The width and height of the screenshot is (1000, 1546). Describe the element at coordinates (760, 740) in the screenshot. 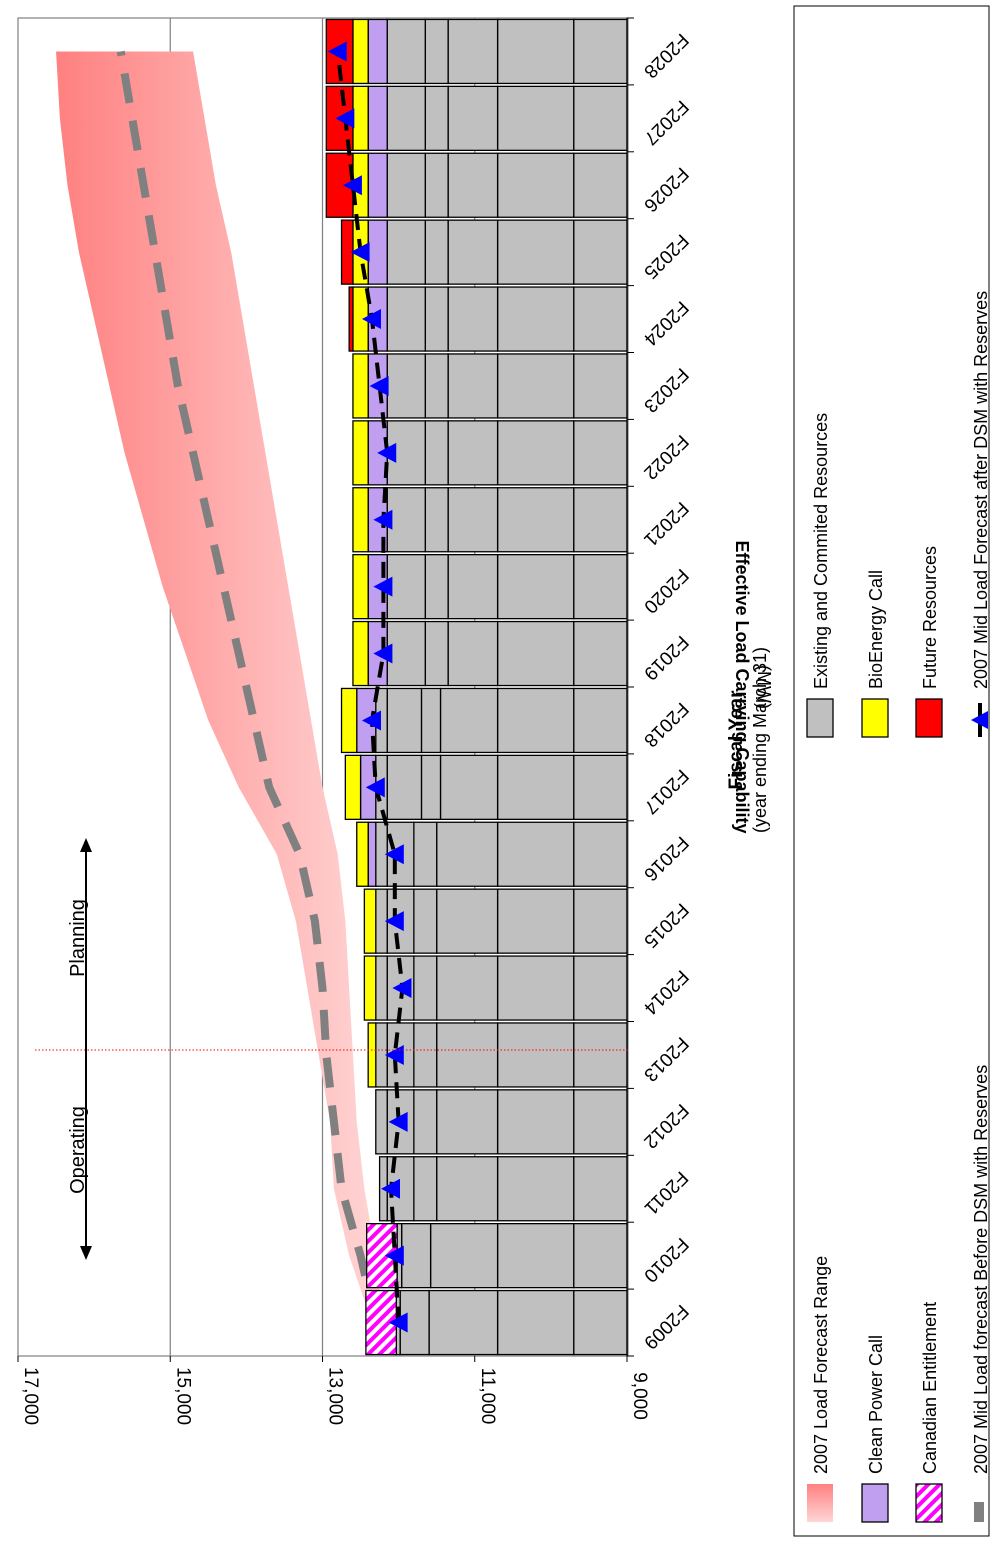

I see `x-axis-subtitle: (year ending March 31)` at that location.